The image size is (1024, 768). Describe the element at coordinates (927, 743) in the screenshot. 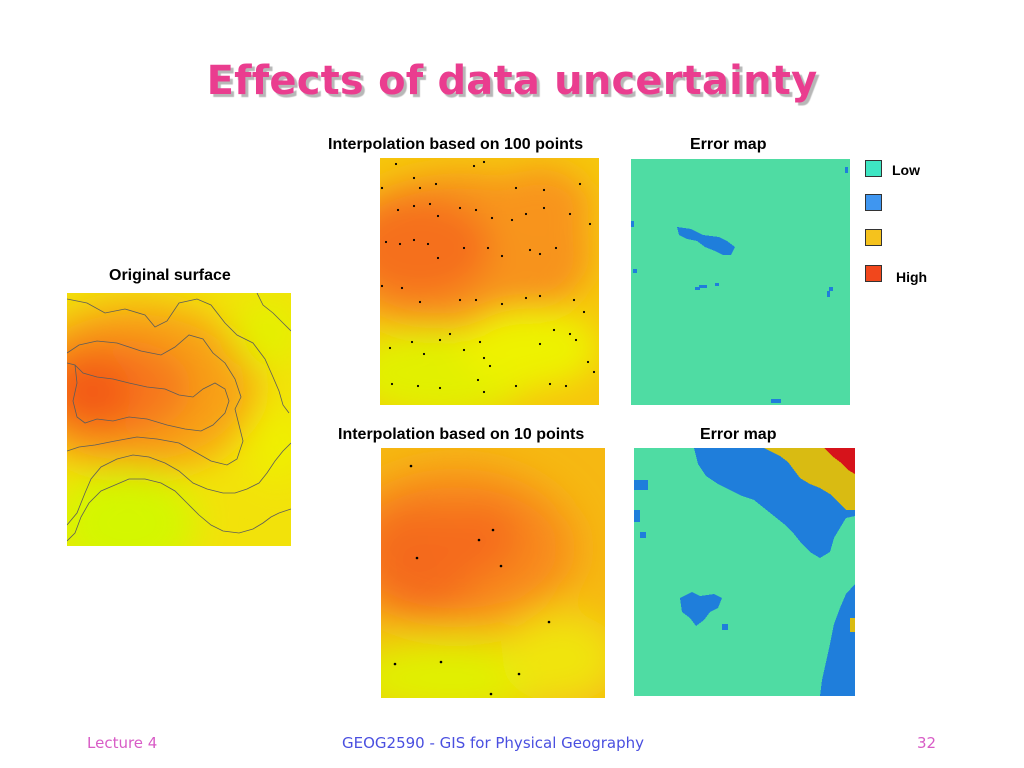

I see `footer-page-number: 32` at that location.